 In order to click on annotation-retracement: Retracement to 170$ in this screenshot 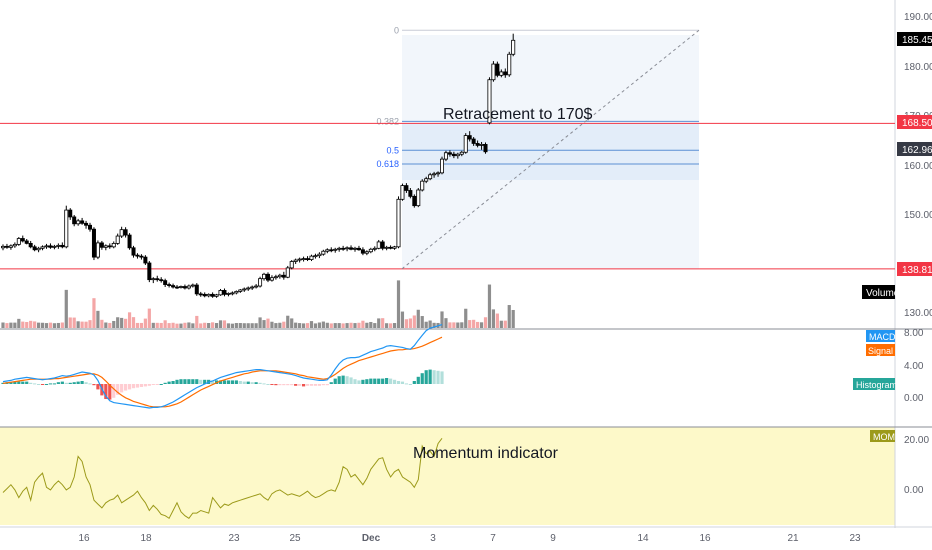, I will do `click(518, 114)`.